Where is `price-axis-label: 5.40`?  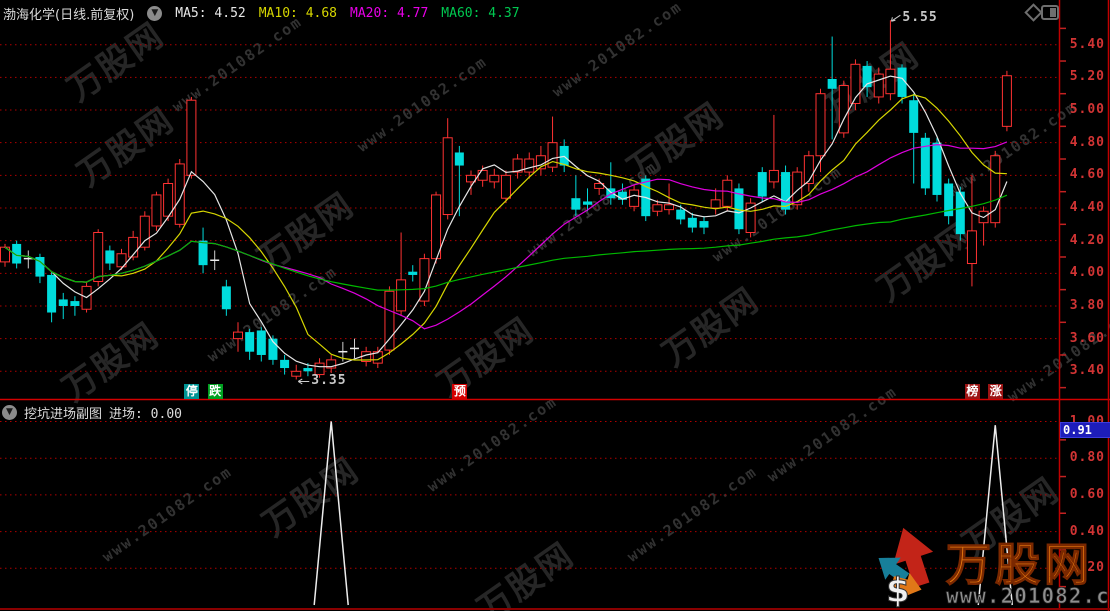
price-axis-label: 5.40 is located at coordinates (1087, 44).